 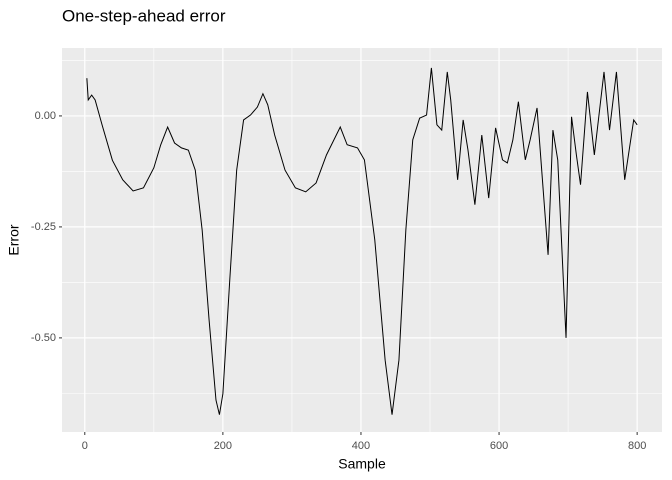 I want to click on y-axis-label: Error, so click(x=14, y=239).